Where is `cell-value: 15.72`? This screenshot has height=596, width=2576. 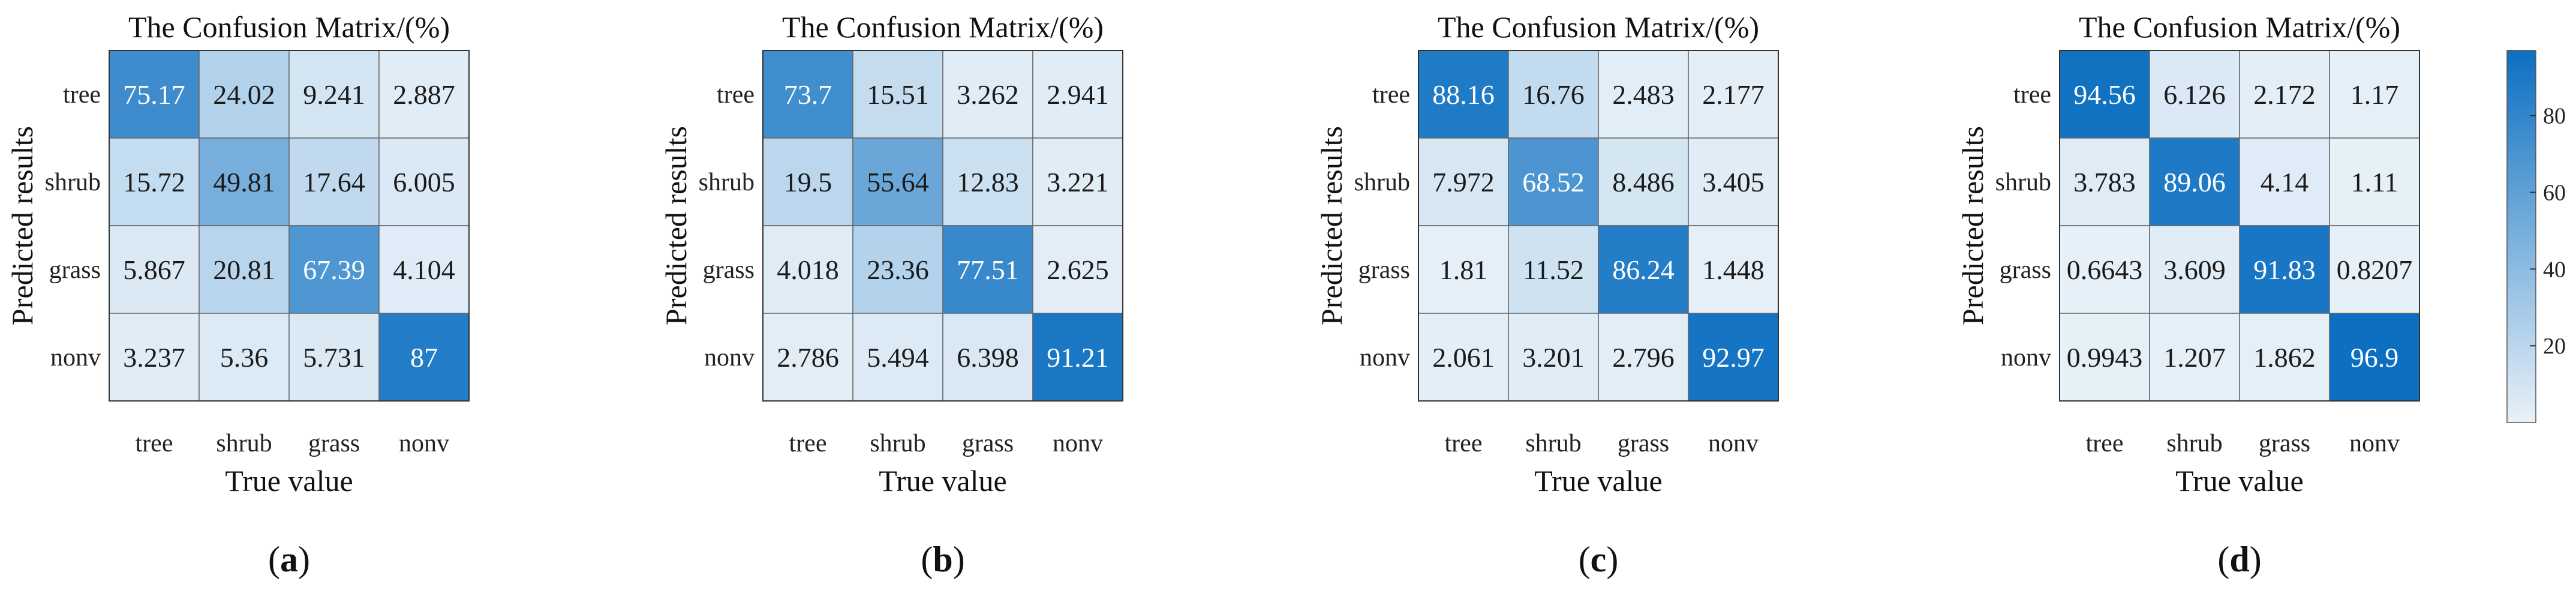
cell-value: 15.72 is located at coordinates (154, 182).